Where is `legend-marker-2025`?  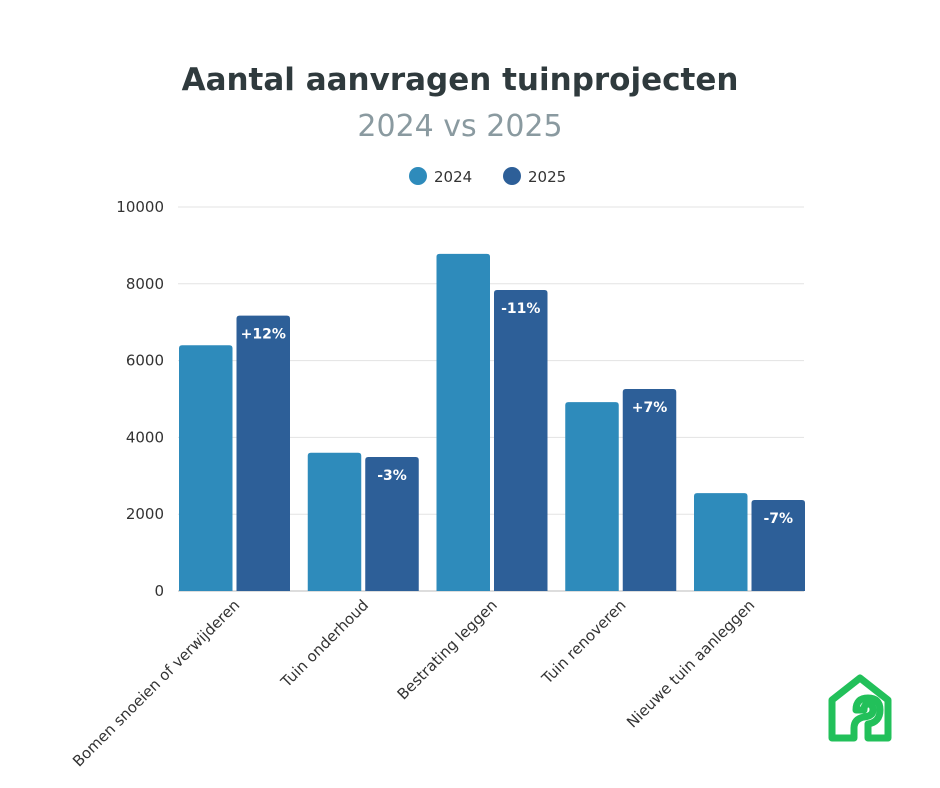
legend-marker-2025 is located at coordinates (512, 176).